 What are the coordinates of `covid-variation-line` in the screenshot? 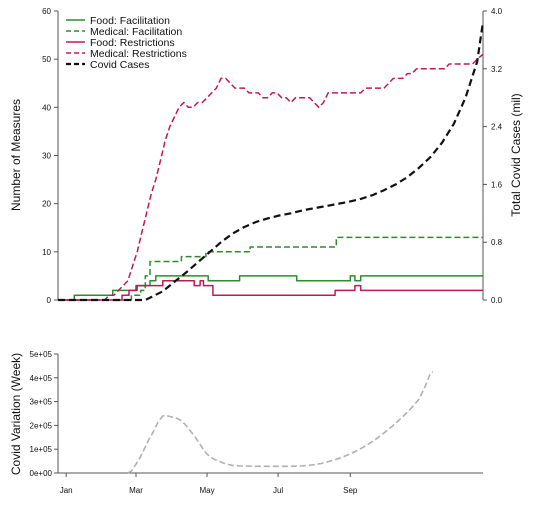 It's located at (280, 422).